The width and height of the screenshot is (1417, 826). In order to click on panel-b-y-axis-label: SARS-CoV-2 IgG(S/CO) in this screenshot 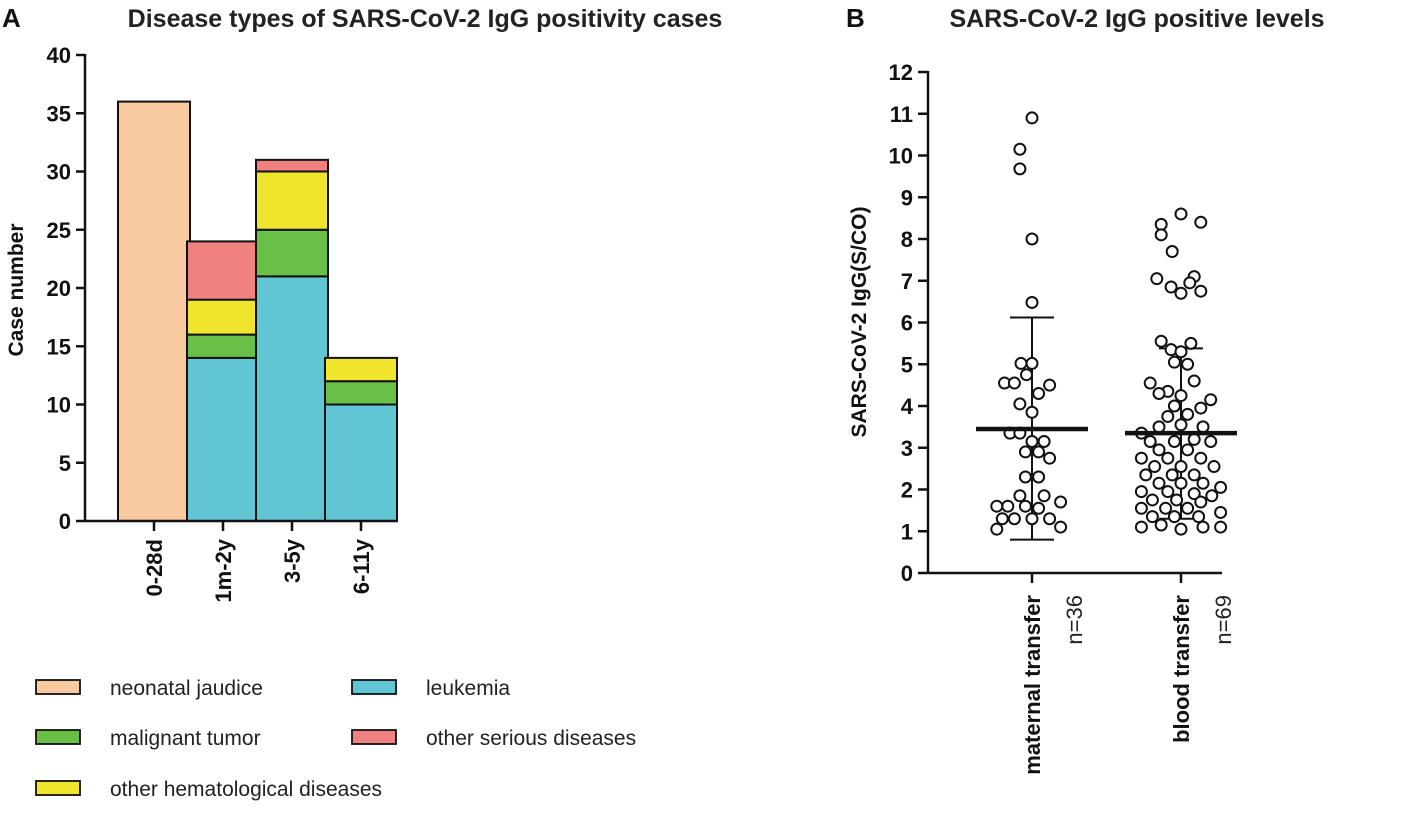, I will do `click(859, 321)`.